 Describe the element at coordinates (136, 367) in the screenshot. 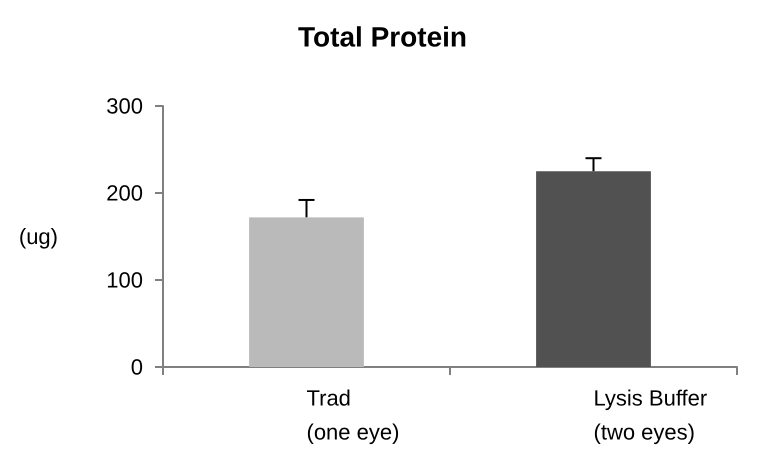

I see `y-tick-label: 0` at that location.